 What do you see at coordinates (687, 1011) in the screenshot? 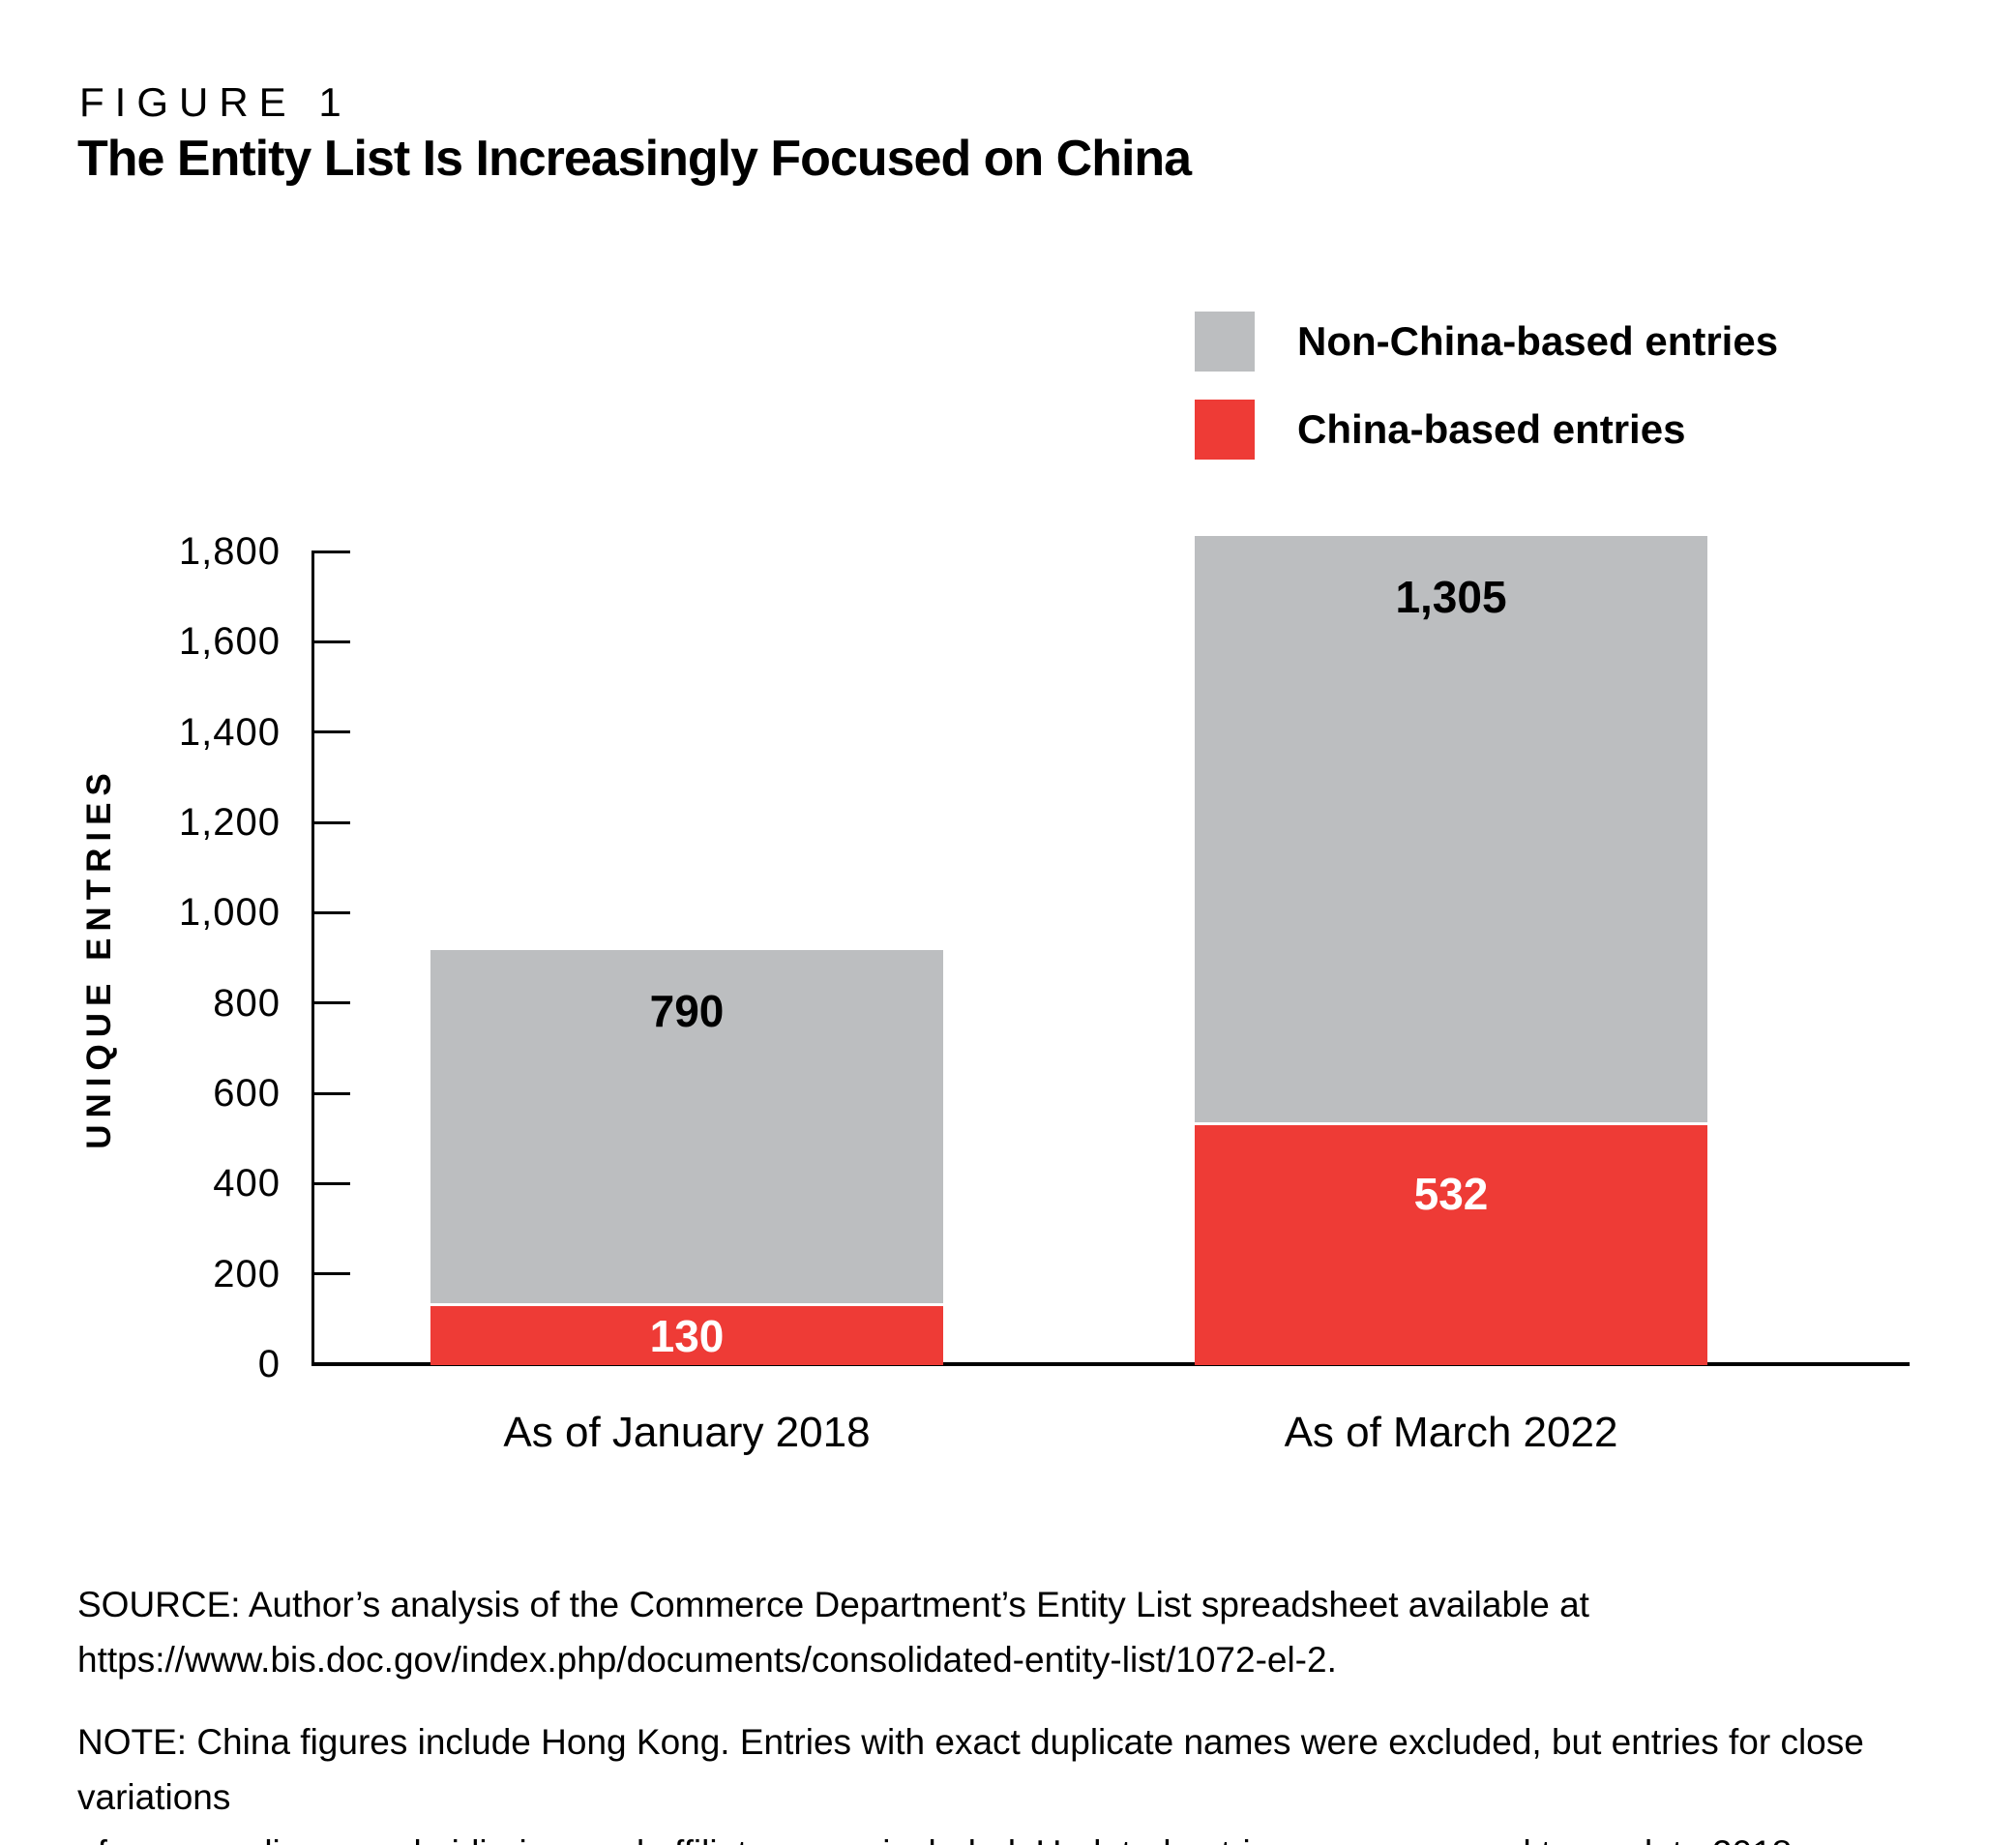
I see `bar-january-2018-non-china-value: 790` at bounding box center [687, 1011].